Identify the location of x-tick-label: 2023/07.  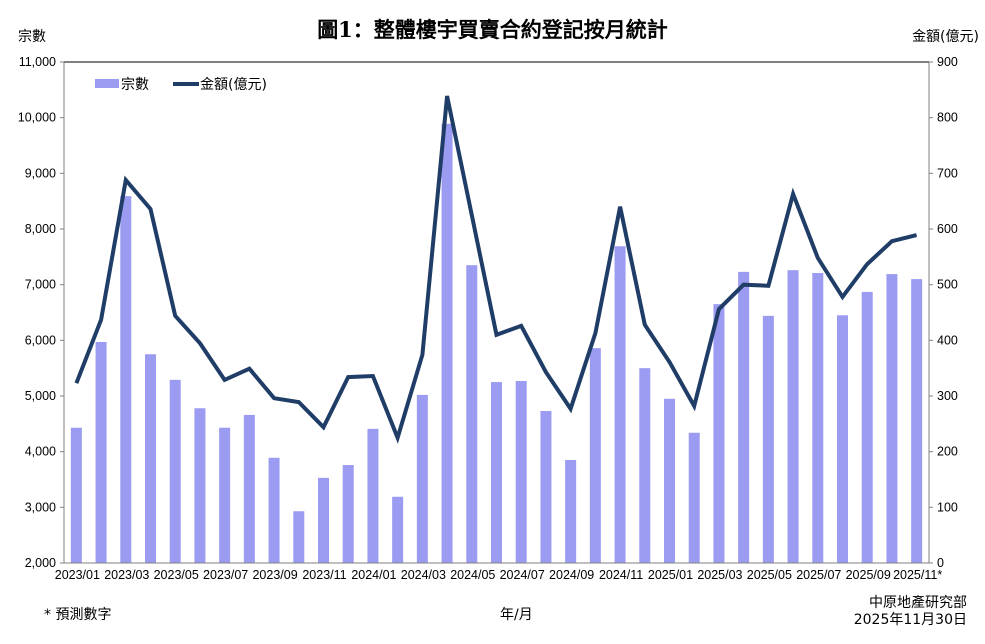
(225, 575).